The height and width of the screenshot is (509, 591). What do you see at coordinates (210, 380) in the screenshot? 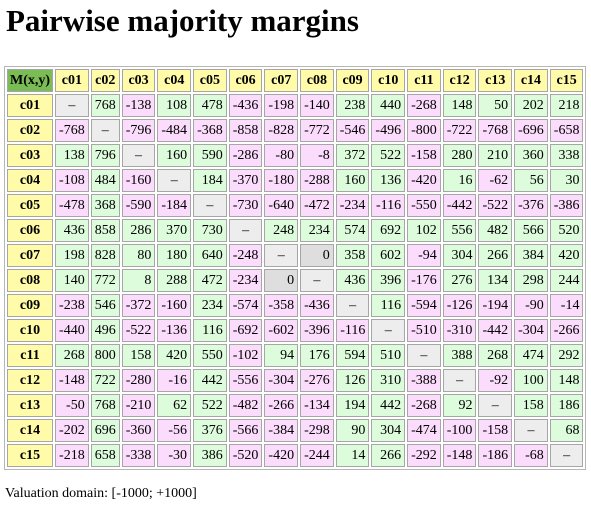
I see `margin-cell: 442` at bounding box center [210, 380].